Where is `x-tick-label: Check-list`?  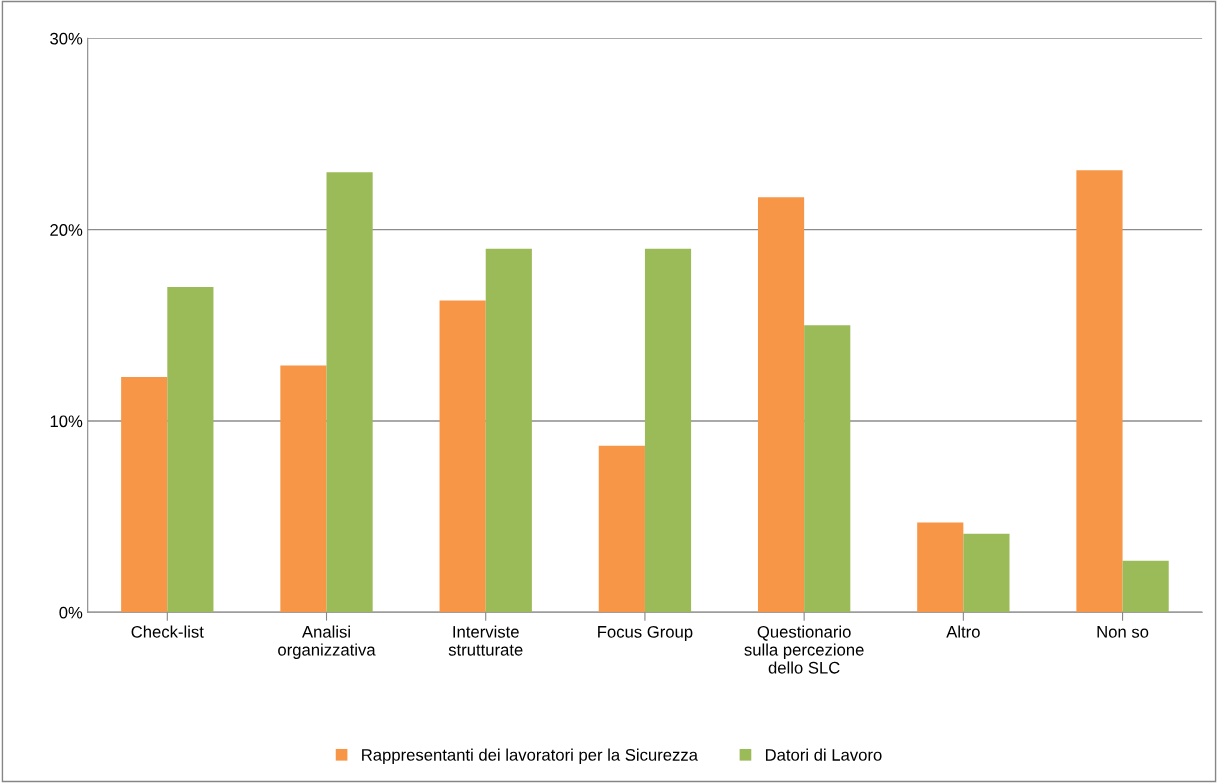 x-tick-label: Check-list is located at coordinates (167, 631).